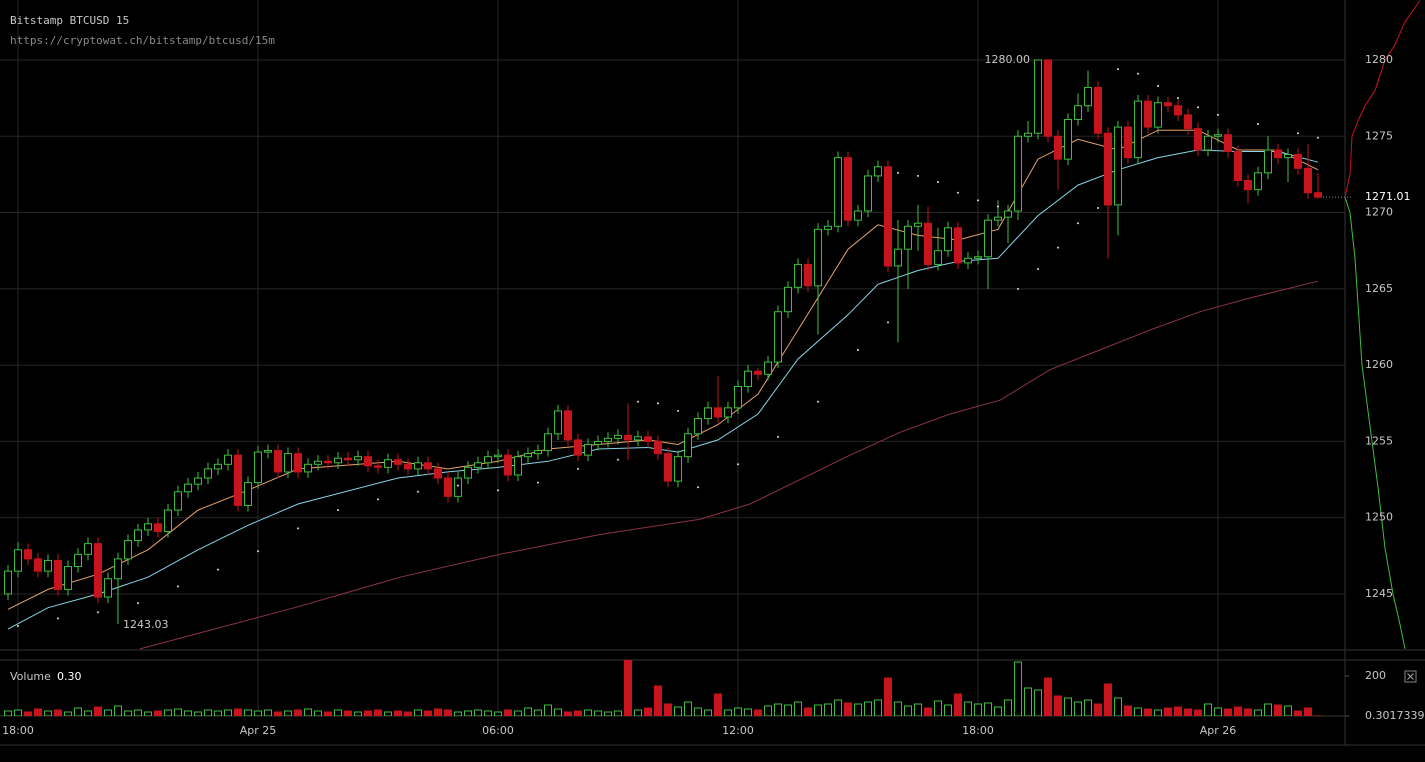 Image resolution: width=1425 pixels, height=762 pixels. Describe the element at coordinates (1218, 730) in the screenshot. I see `x-tick-label: Apr 26` at that location.